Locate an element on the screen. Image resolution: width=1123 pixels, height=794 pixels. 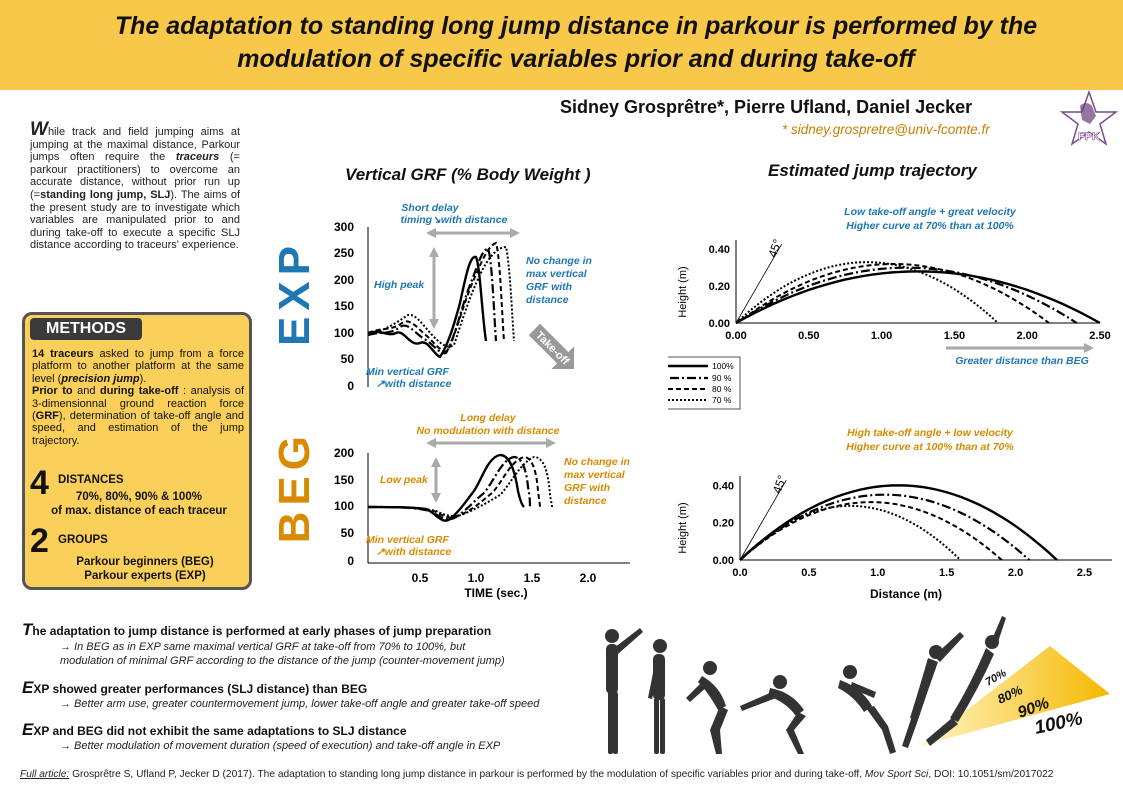
methods-part: GRF is located at coordinates (47, 416).